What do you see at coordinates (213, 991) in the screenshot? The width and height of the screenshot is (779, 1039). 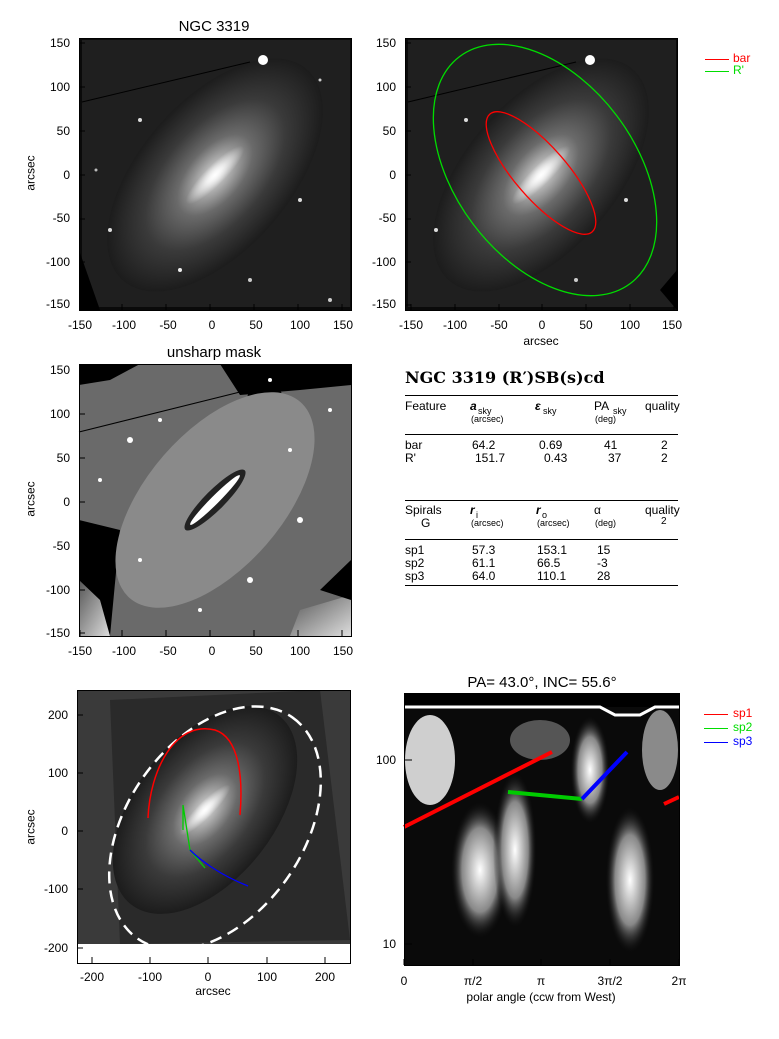 I see `panel5-xlabel: arcsec` at bounding box center [213, 991].